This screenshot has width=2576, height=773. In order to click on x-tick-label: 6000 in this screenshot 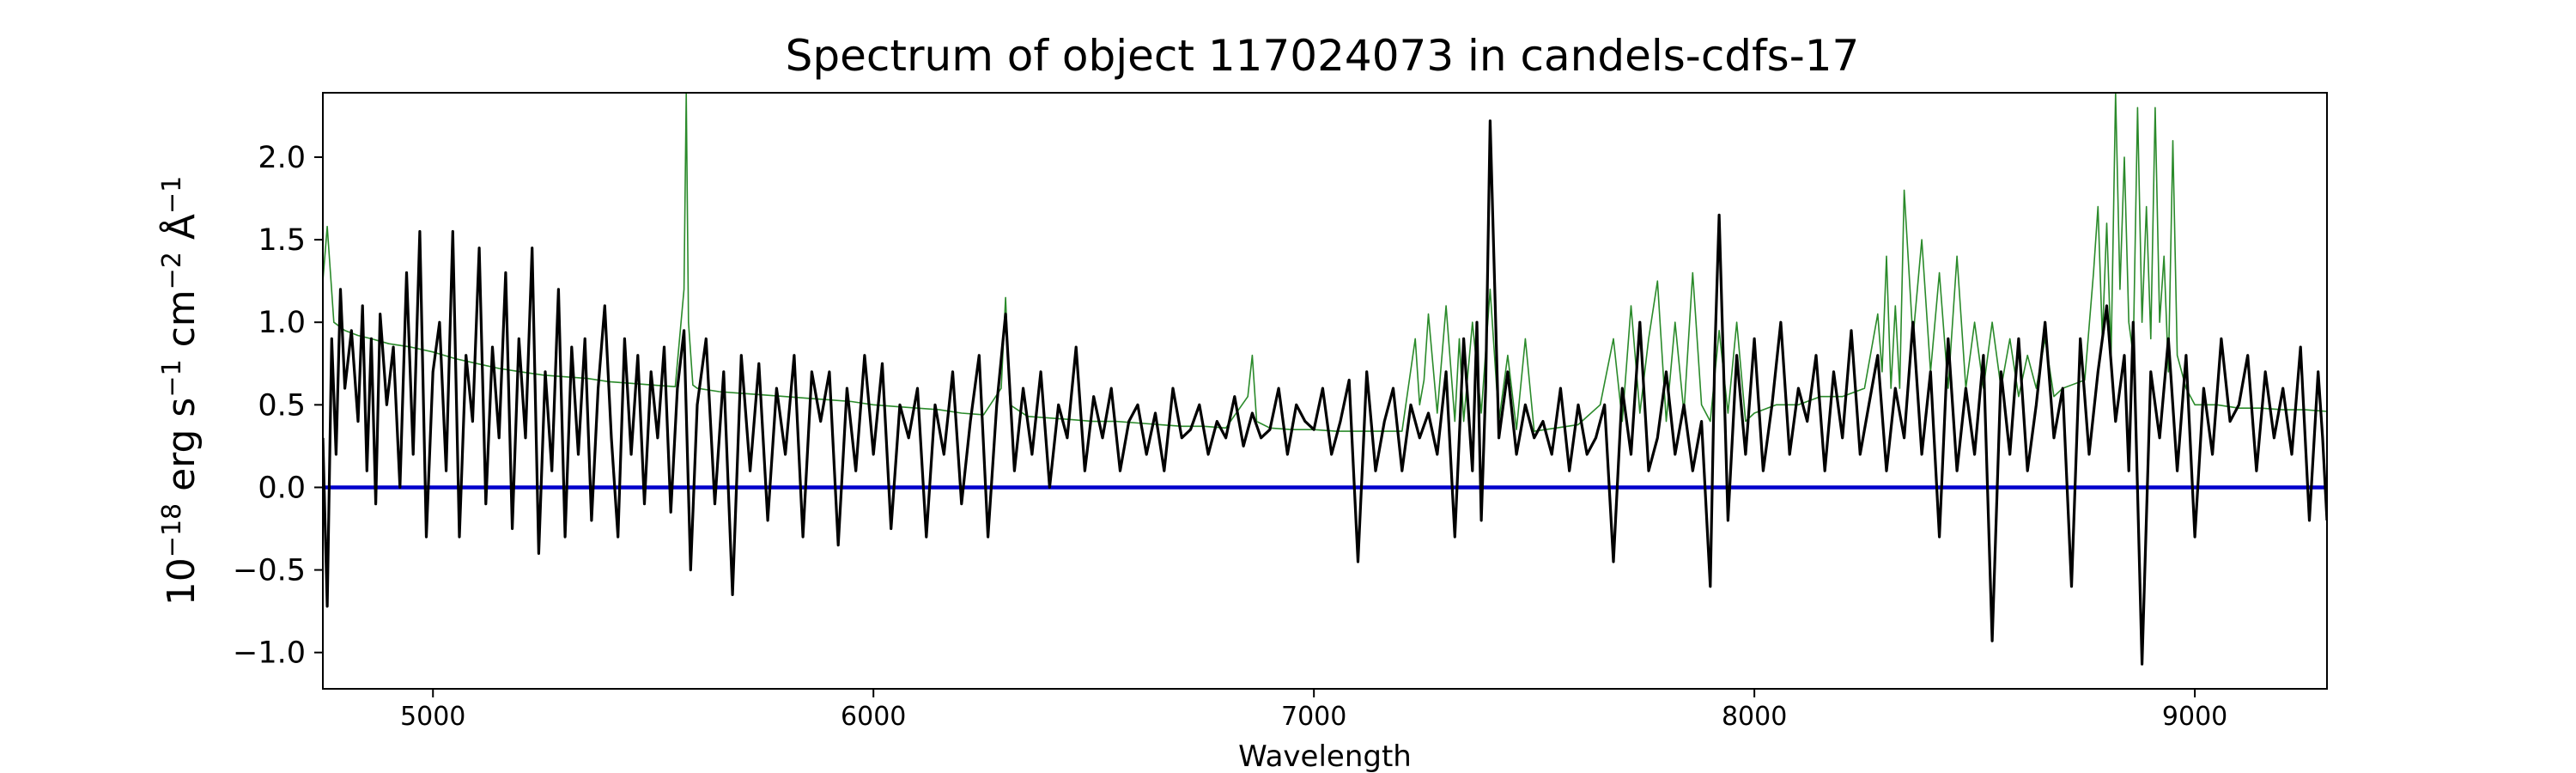, I will do `click(874, 717)`.